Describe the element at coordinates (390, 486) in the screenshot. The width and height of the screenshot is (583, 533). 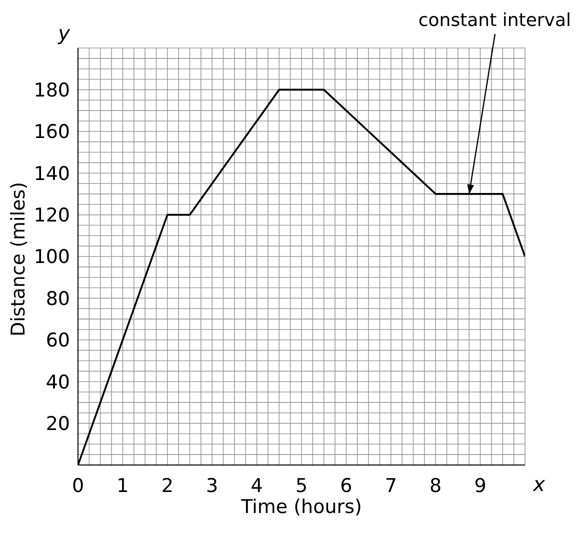
I see `x-tick-label: 7` at that location.